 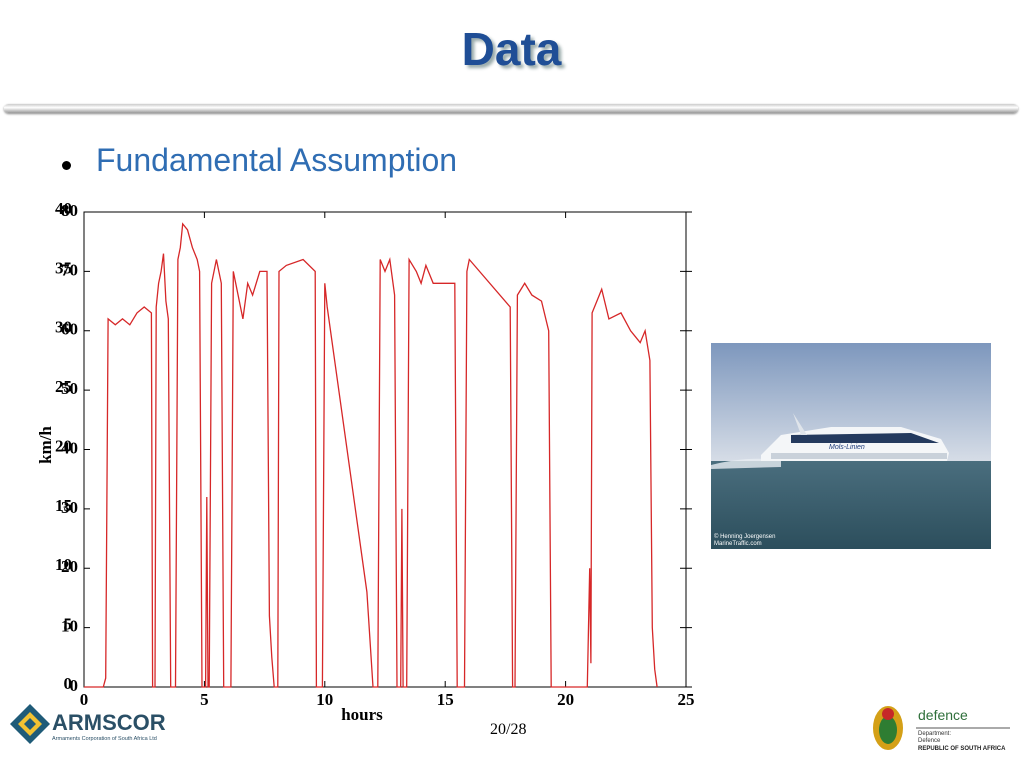 I want to click on ship-name: Mols-Linien, so click(x=847, y=447).